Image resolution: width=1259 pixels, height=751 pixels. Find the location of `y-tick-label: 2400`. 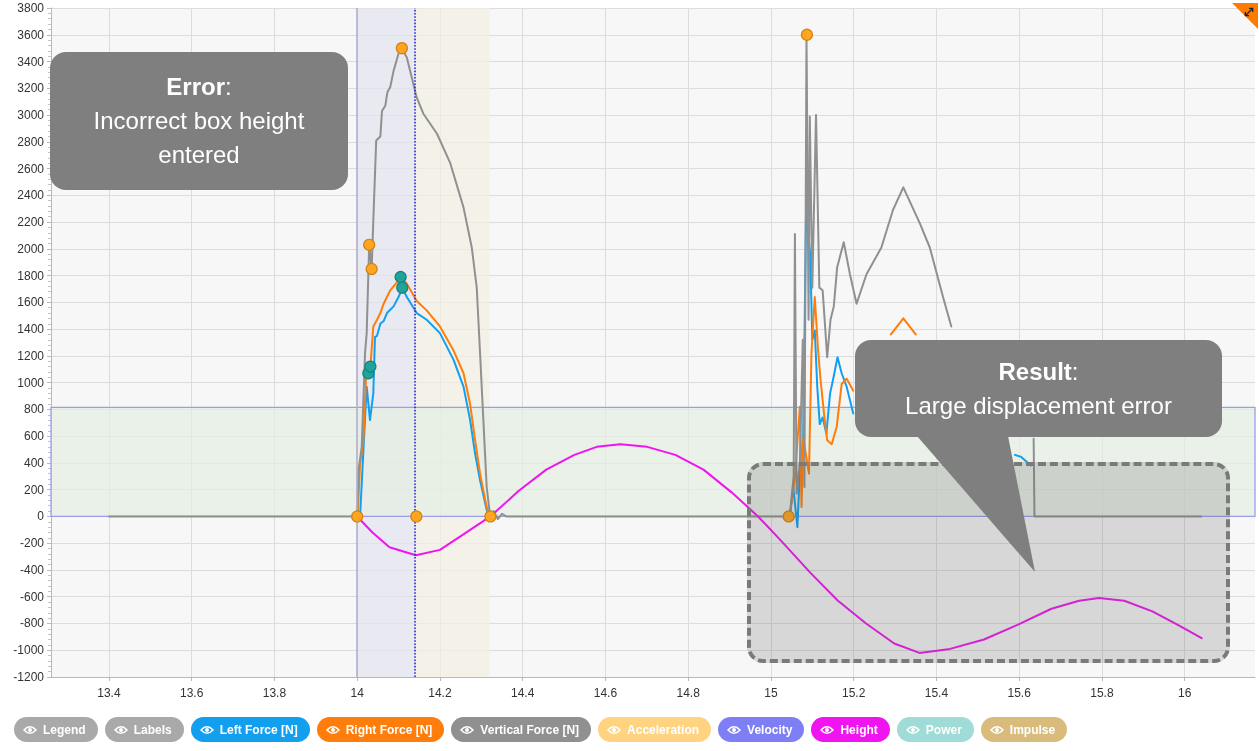

y-tick-label: 2400 is located at coordinates (31, 195).